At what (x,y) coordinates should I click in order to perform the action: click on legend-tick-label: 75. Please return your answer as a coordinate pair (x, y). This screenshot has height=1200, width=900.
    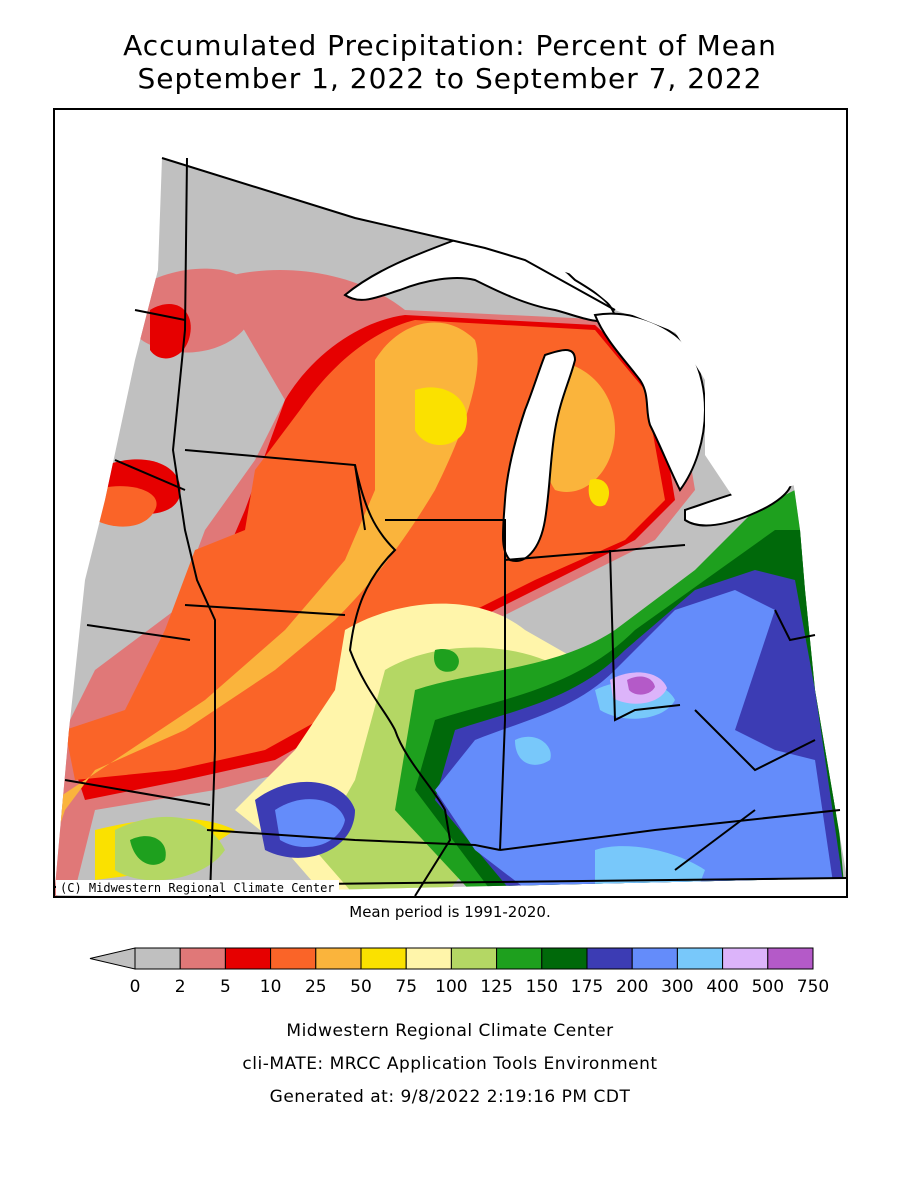
    Looking at the image, I should click on (406, 987).